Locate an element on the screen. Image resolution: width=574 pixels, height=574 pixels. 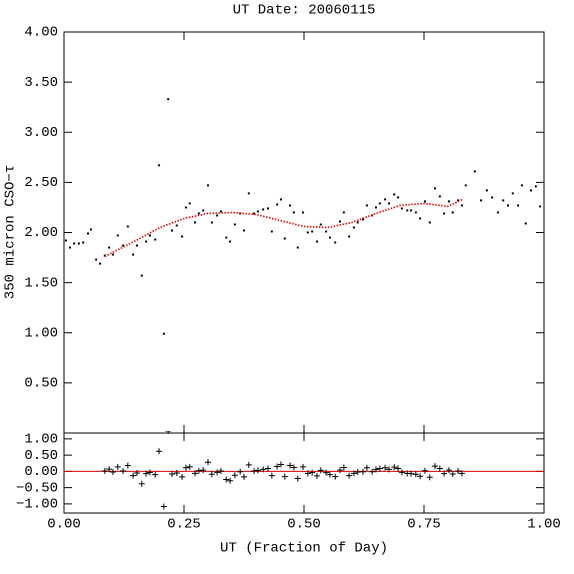
x-tick-label: 0.75 is located at coordinates (424, 525).